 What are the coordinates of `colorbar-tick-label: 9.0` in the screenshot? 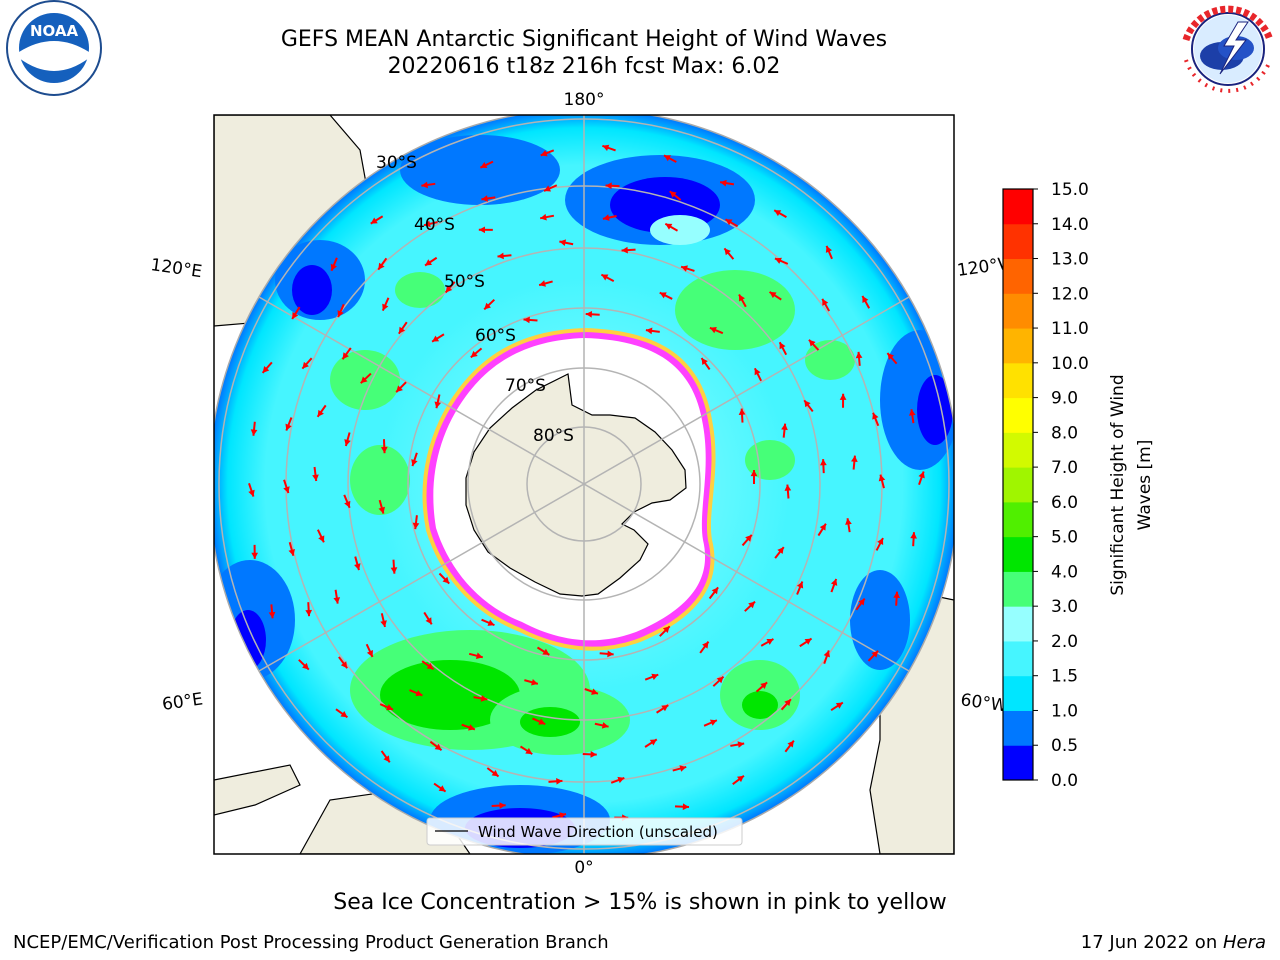 It's located at (1064, 399).